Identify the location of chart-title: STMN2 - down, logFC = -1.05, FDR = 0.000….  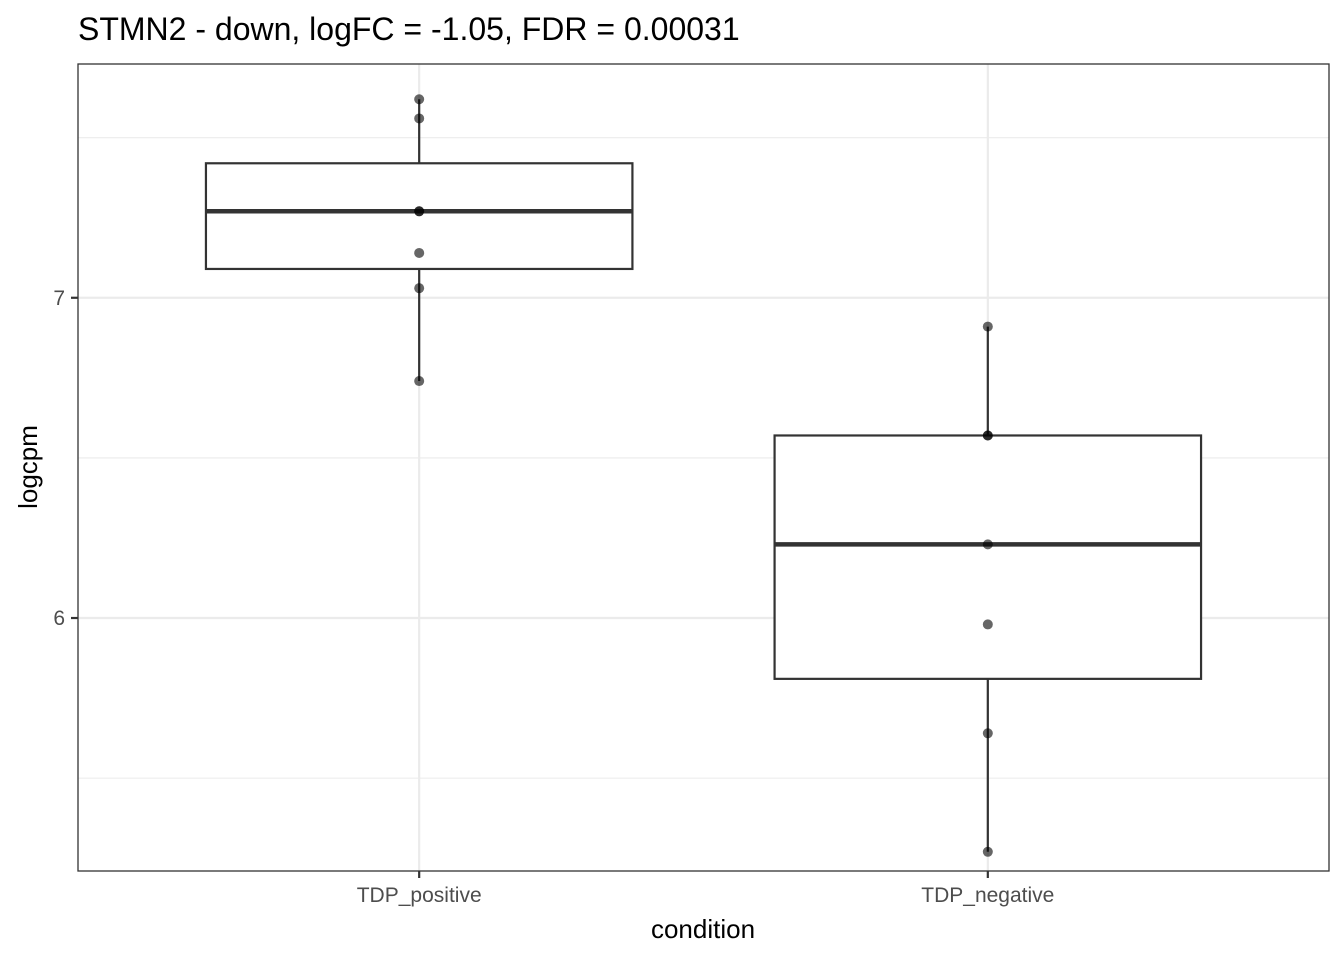
(409, 29).